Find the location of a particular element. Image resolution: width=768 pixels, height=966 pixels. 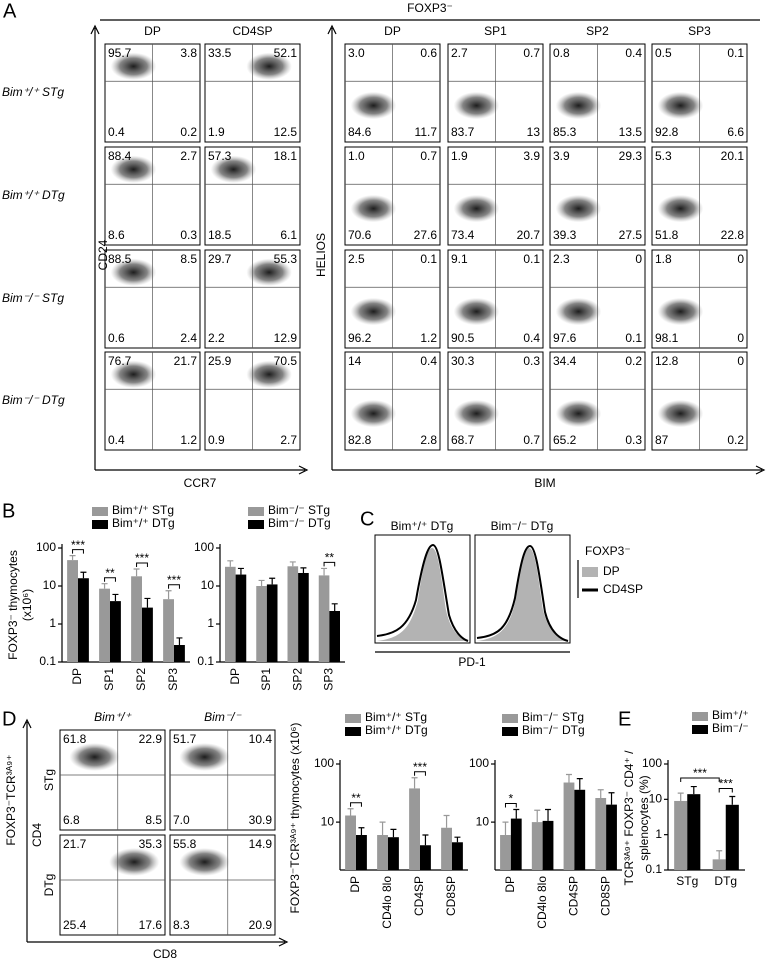

y-axis-label: (x10⁶) is located at coordinates (27, 605).